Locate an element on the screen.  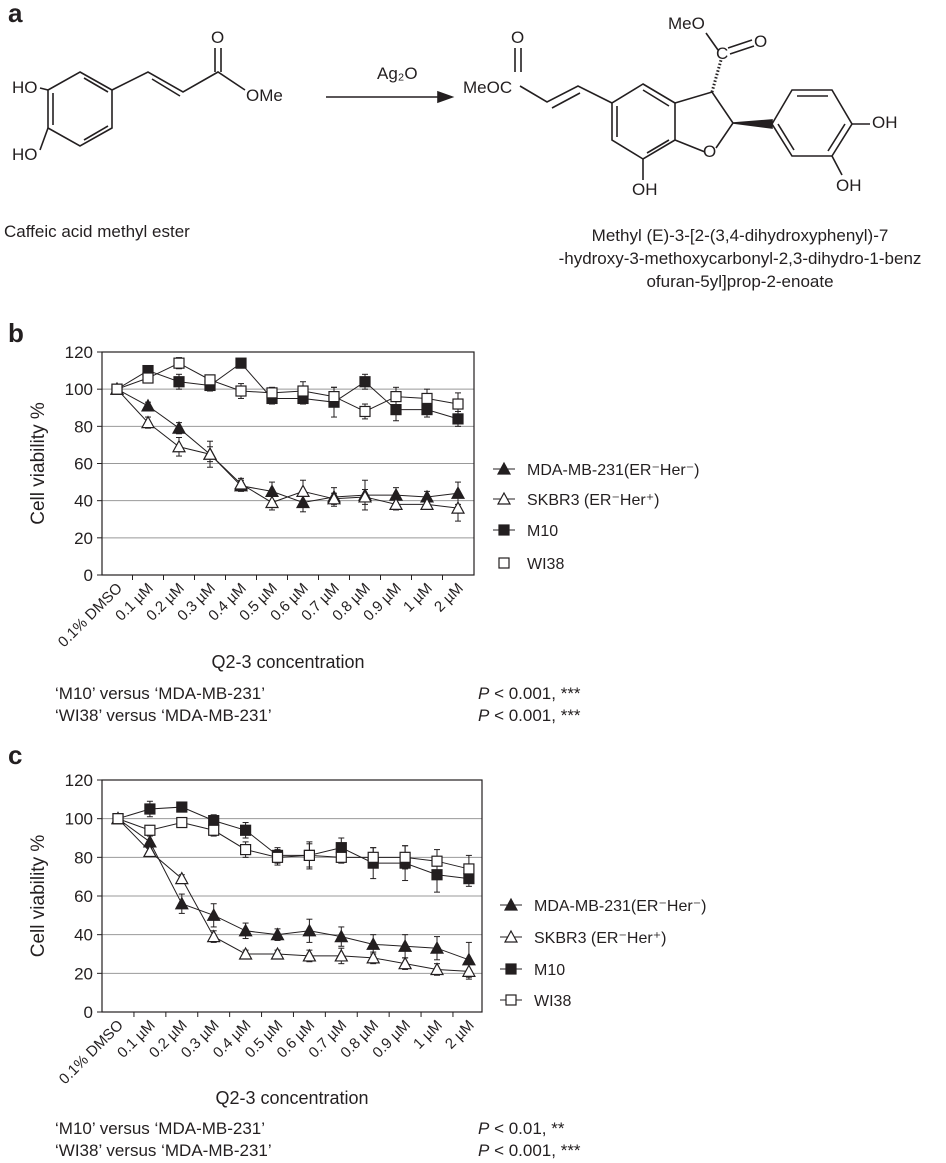
product-name-line: ofuran-5yl]prop-2-enoate is located at coordinates (740, 281).